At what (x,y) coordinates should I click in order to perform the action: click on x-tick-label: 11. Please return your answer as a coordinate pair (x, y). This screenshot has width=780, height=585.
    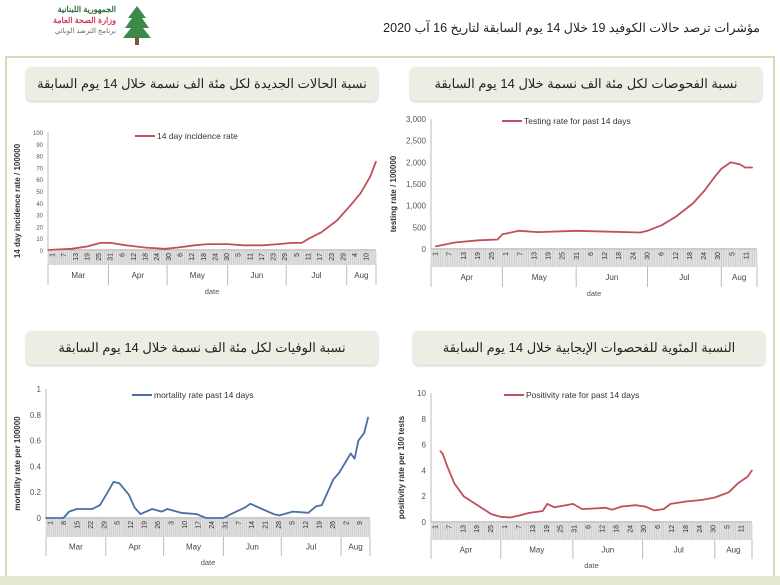
    Looking at the image, I should click on (250, 256).